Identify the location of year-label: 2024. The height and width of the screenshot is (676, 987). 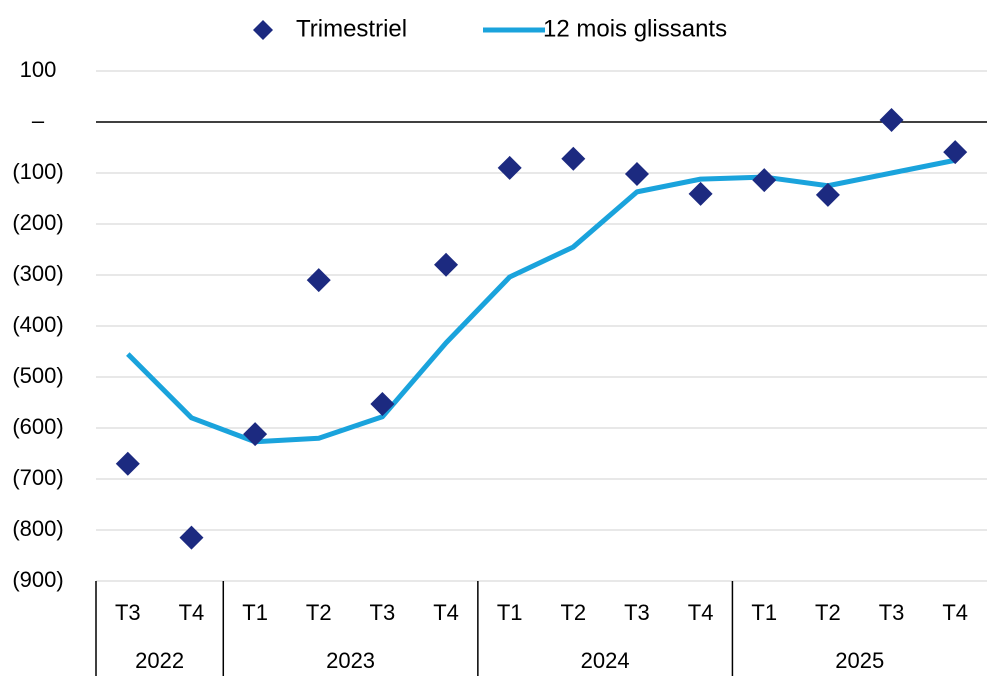
(605, 660).